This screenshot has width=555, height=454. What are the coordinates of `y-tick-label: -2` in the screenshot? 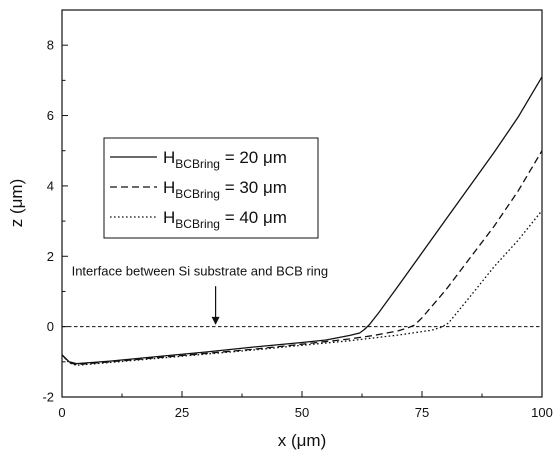 It's located at (48, 397).